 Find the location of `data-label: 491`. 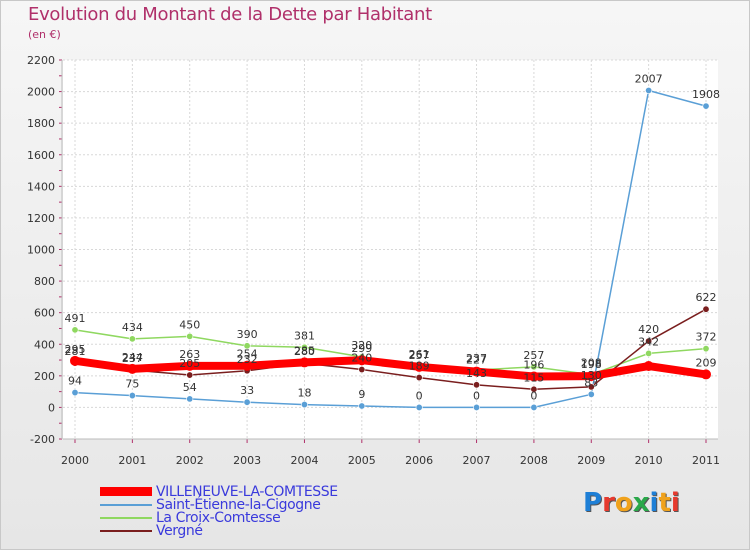

data-label: 491 is located at coordinates (75, 318).